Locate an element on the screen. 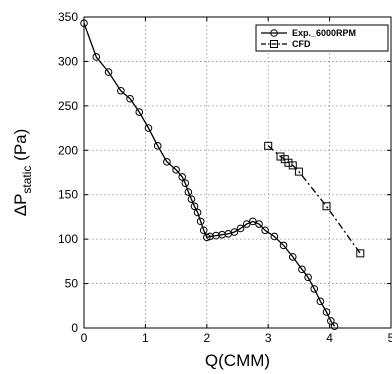  legend-entry: Exp._6000RPM is located at coordinates (308, 33).